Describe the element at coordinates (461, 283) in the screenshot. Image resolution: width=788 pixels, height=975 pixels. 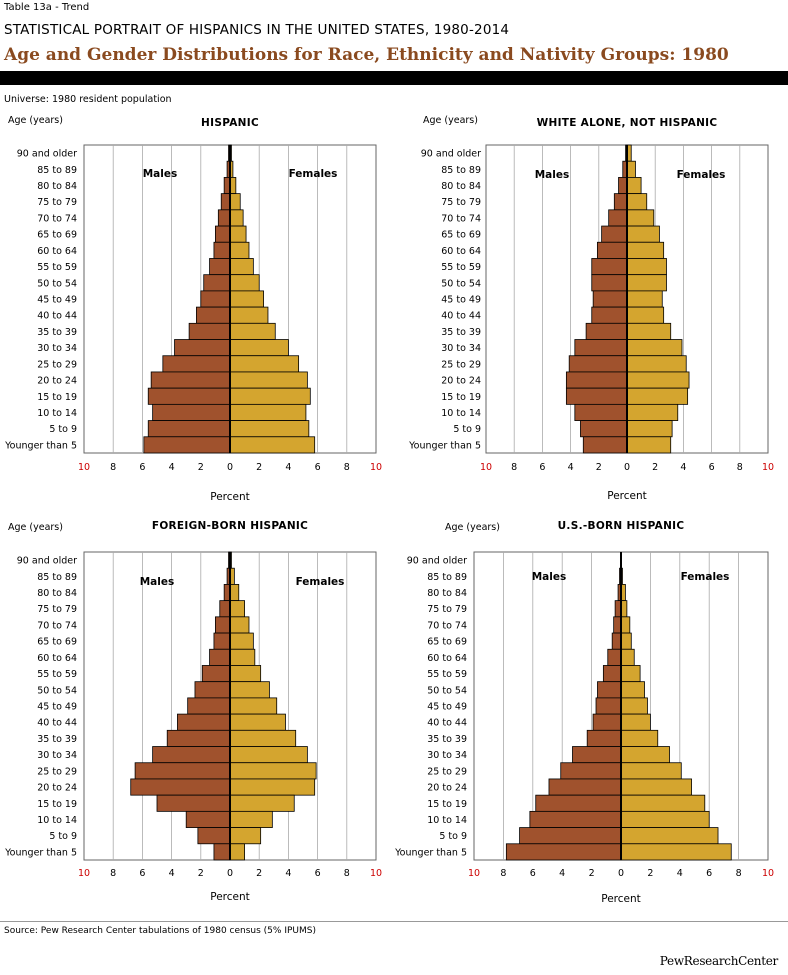
I see `age-tick-label: 50 to 54` at that location.